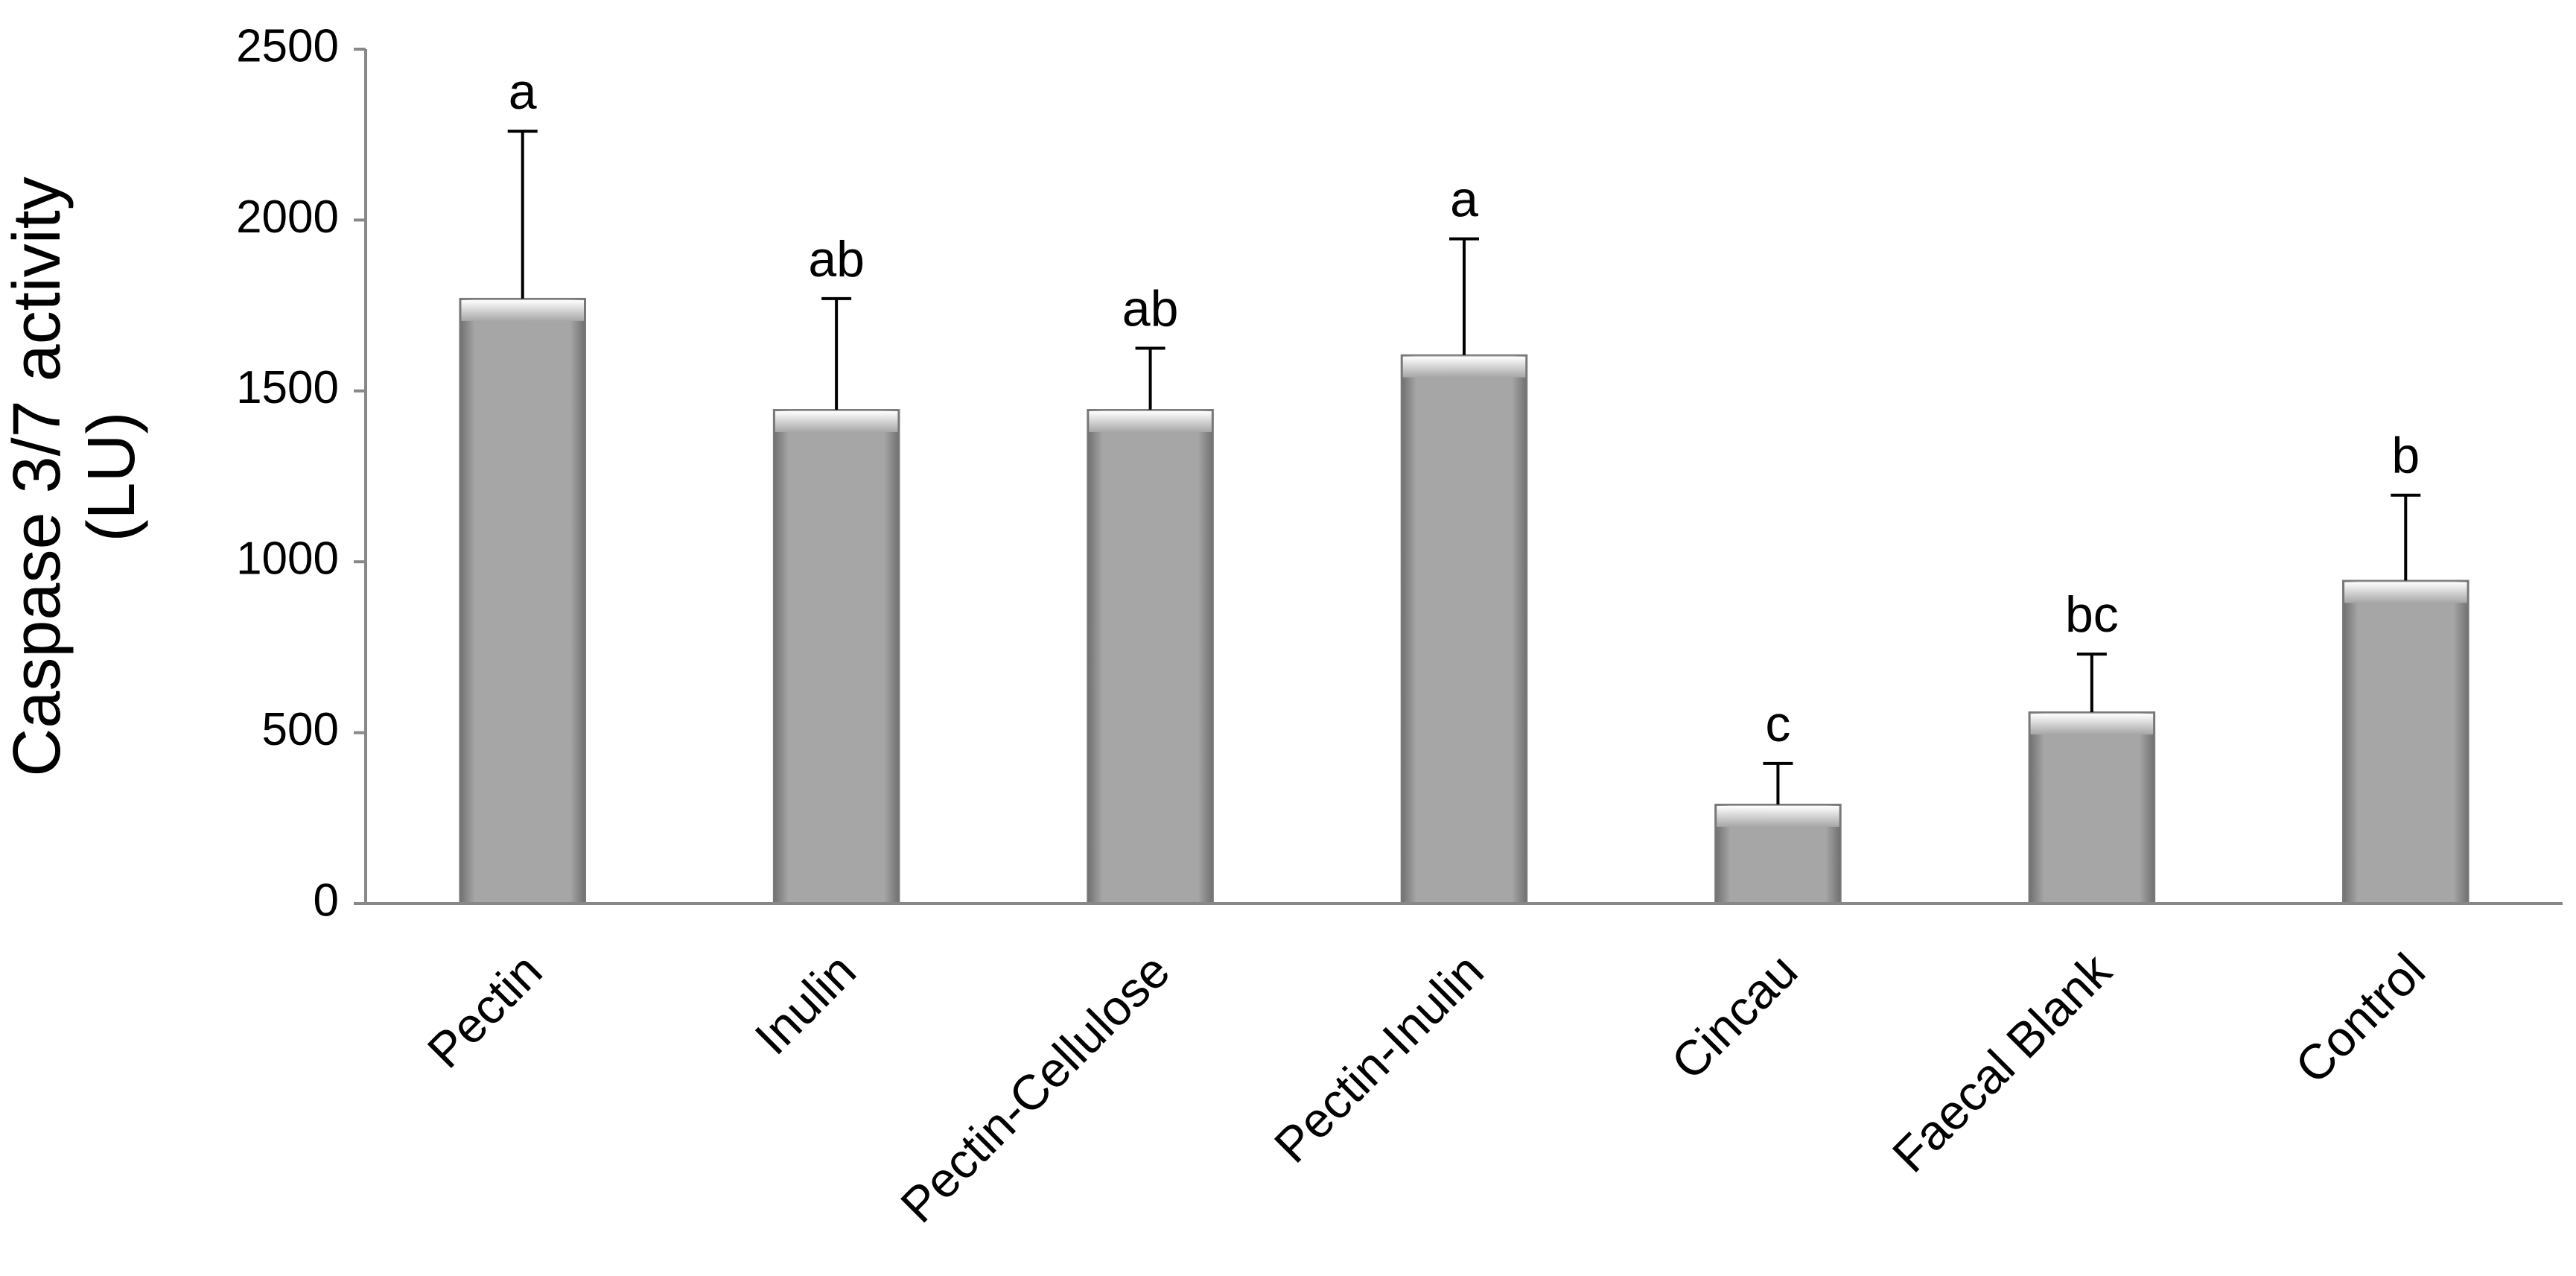  What do you see at coordinates (1379, 1058) in the screenshot?
I see `x-tick-label: Pectin-Inulin` at bounding box center [1379, 1058].